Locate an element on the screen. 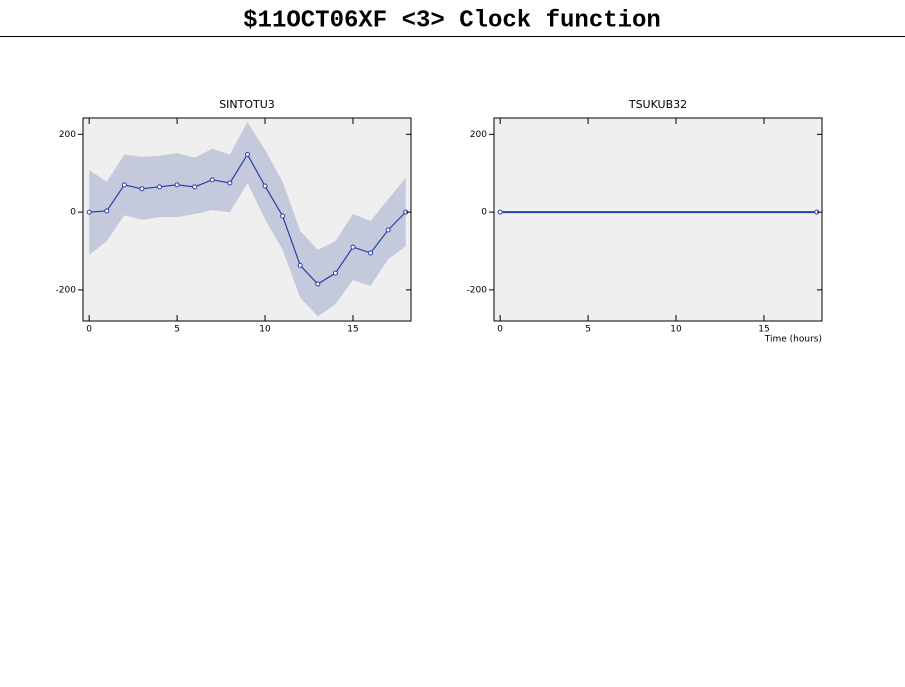  x-axis-label: Time (hours) is located at coordinates (793, 340).